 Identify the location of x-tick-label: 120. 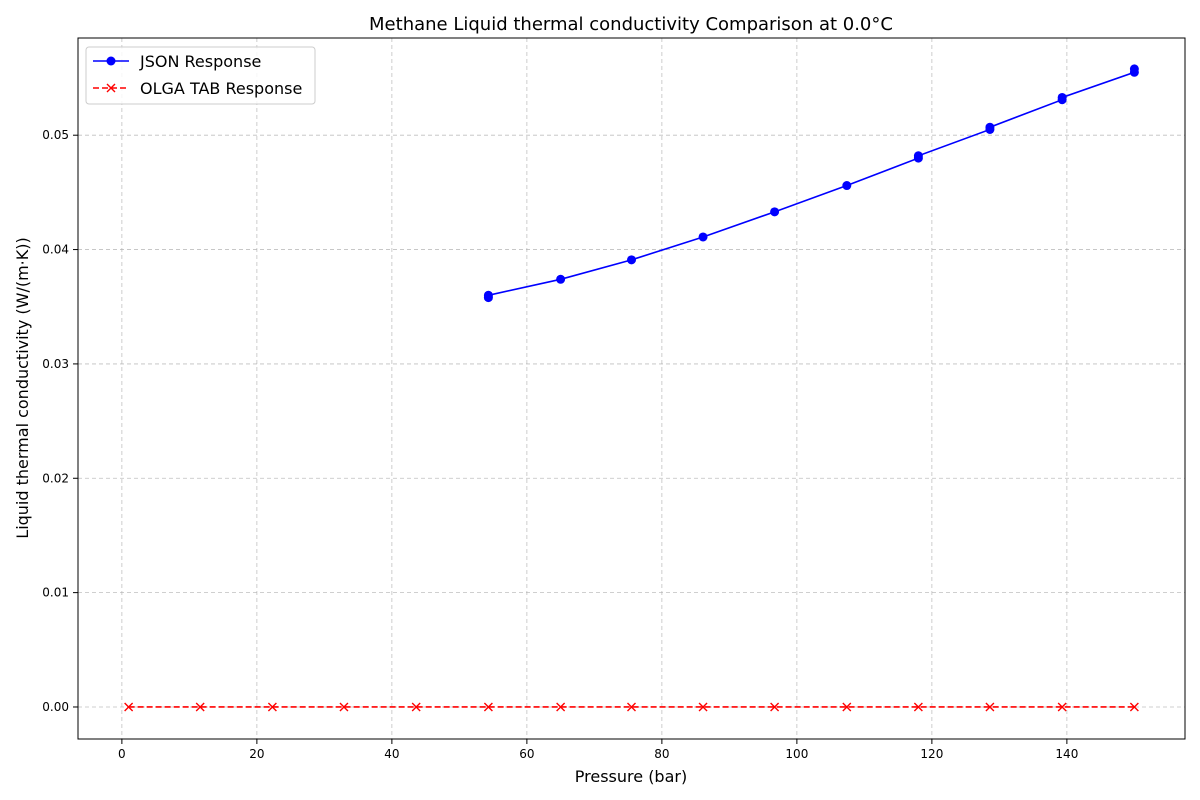
(931, 754).